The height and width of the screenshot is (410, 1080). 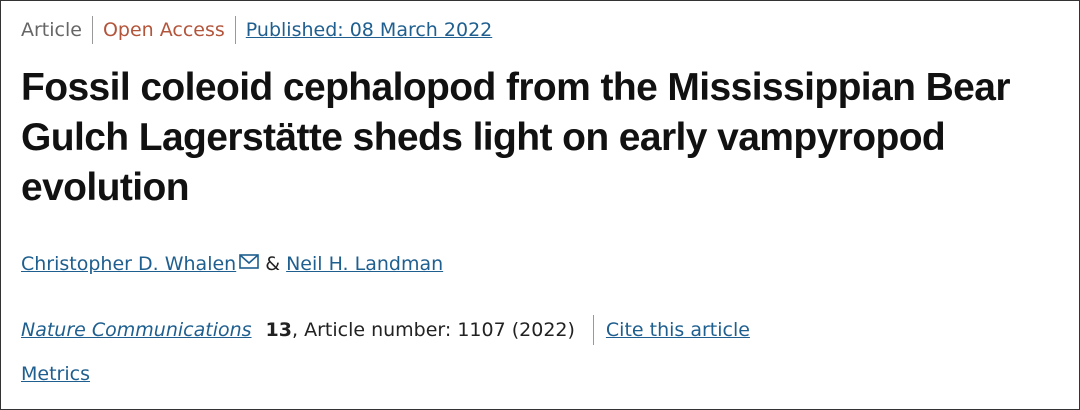 I want to click on metrics-row: Metrics, so click(x=540, y=374).